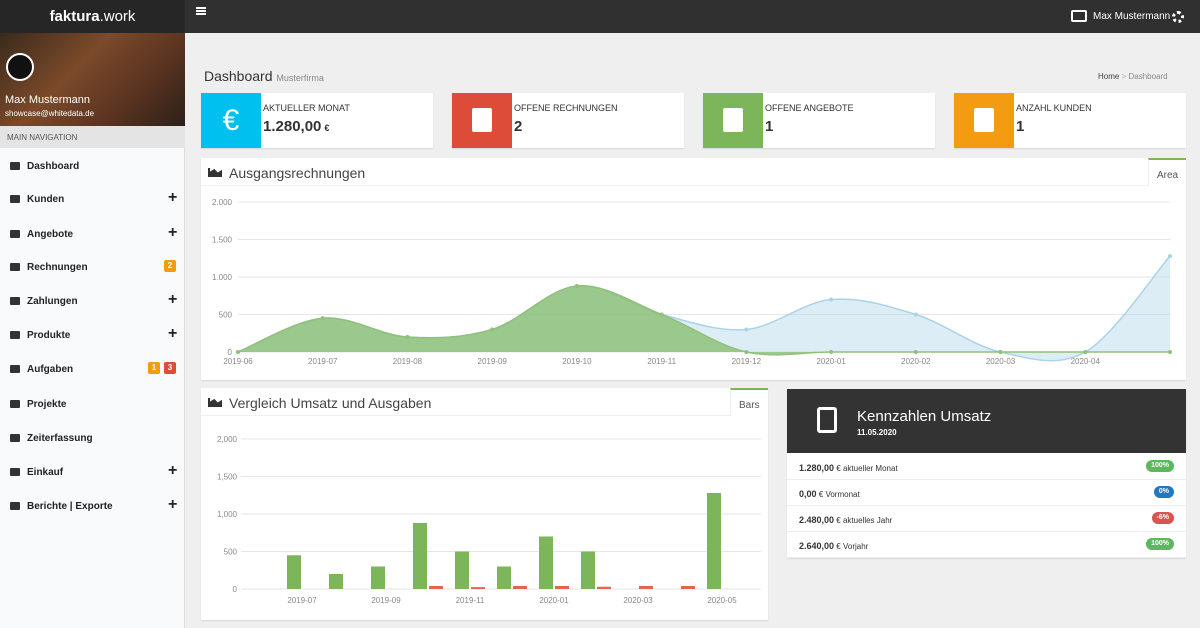  Describe the element at coordinates (769, 126) in the screenshot. I see `info-value: 1` at that location.